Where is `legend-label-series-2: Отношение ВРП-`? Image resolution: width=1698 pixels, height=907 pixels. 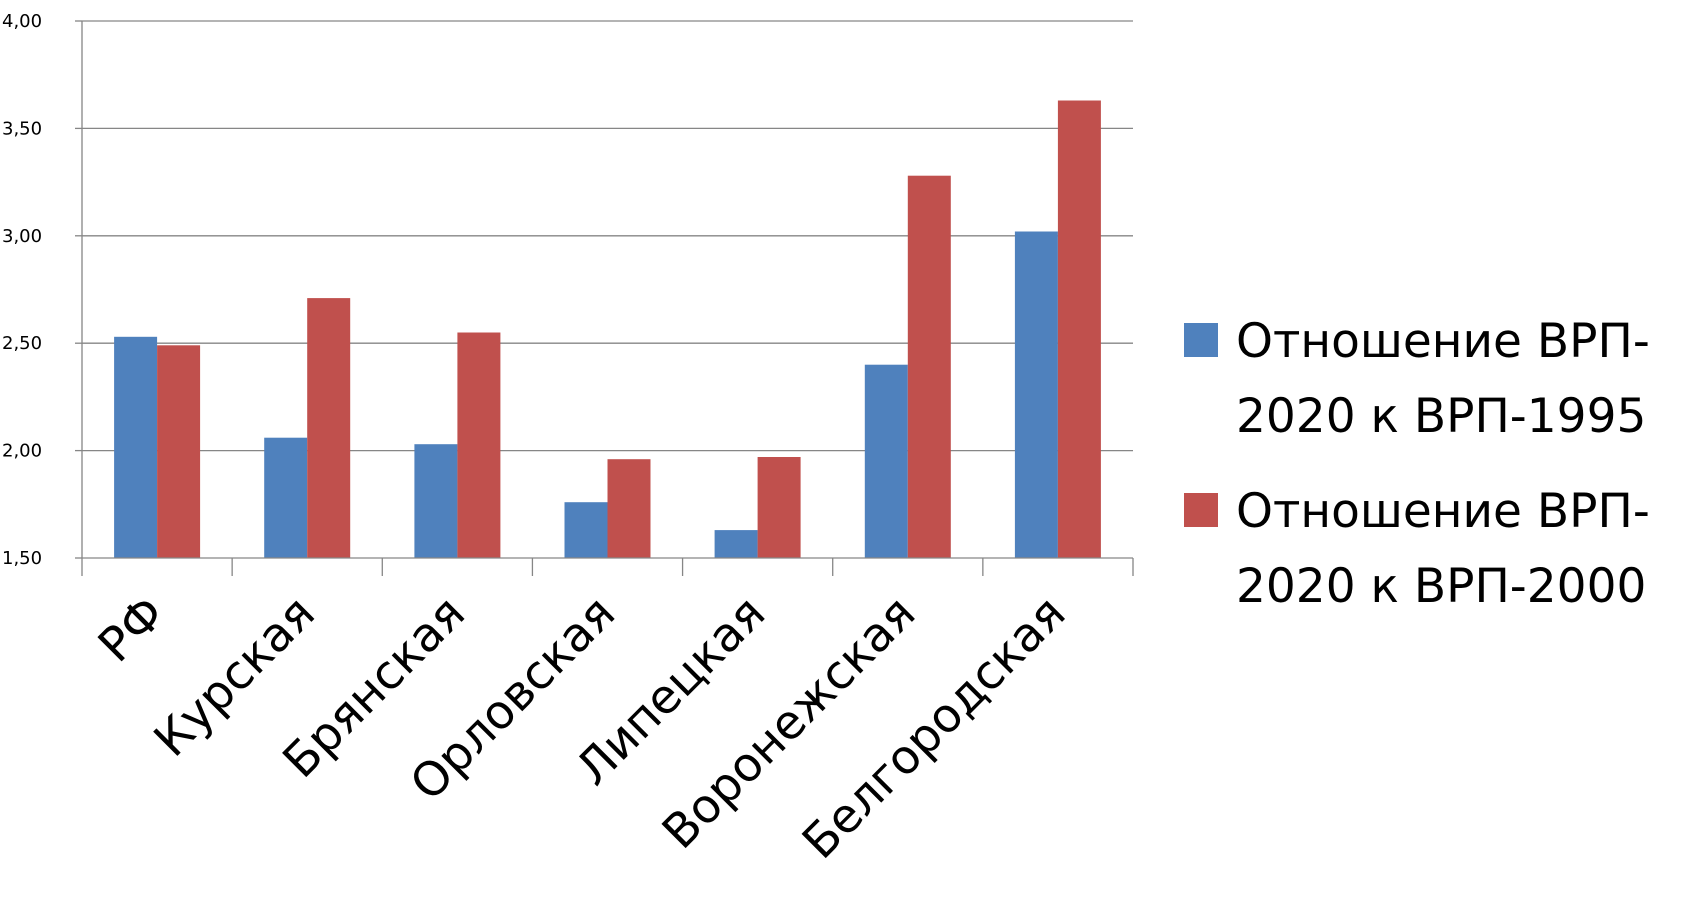
legend-label-series-2: Отношение ВРП- is located at coordinates (1443, 511).